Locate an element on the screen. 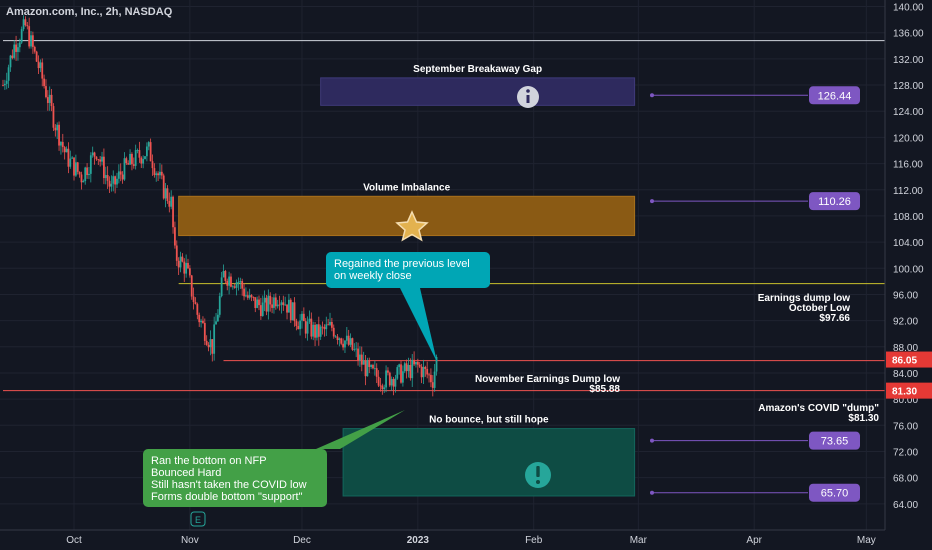 The image size is (932, 550). earnings-marker-letter: E is located at coordinates (198, 520).